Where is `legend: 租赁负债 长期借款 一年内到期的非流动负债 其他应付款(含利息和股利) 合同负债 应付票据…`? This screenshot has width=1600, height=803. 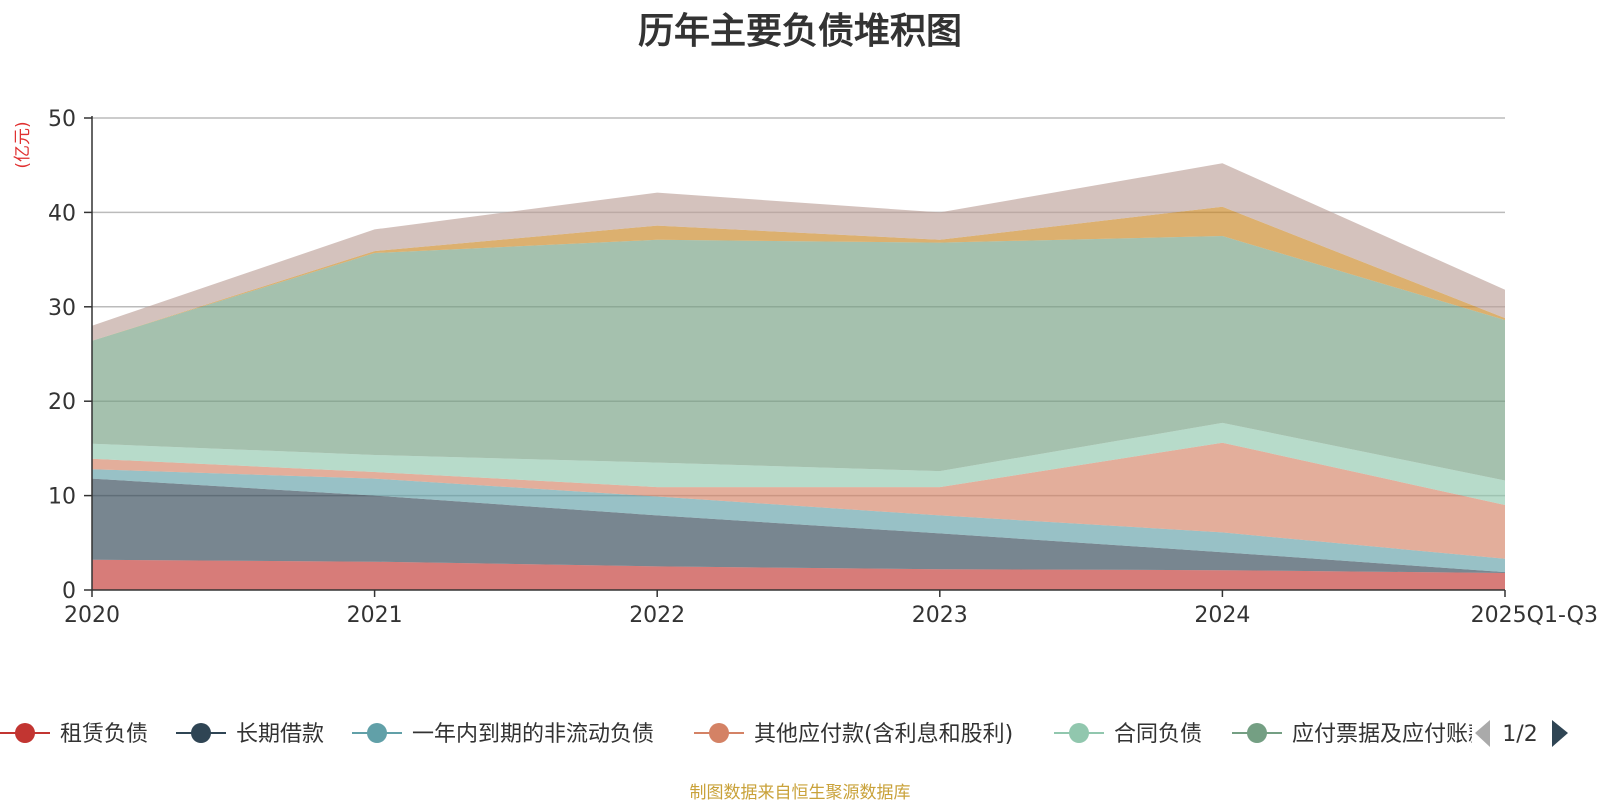 legend: 租赁负债 长期借款 一年内到期的非流动负债 其他应付款(含利息和股利) 合同负债 应付票据… is located at coordinates (784, 733).